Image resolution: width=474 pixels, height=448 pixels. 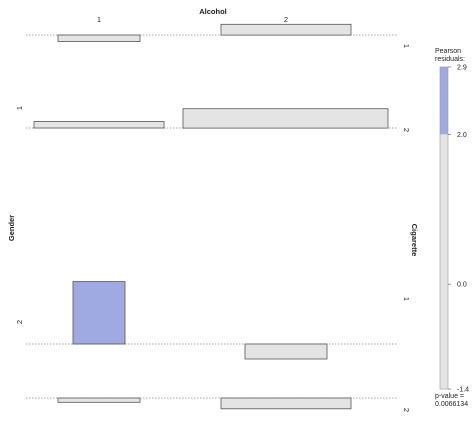 What do you see at coordinates (444, 101) in the screenshot?
I see `legend-segment-high` at bounding box center [444, 101].